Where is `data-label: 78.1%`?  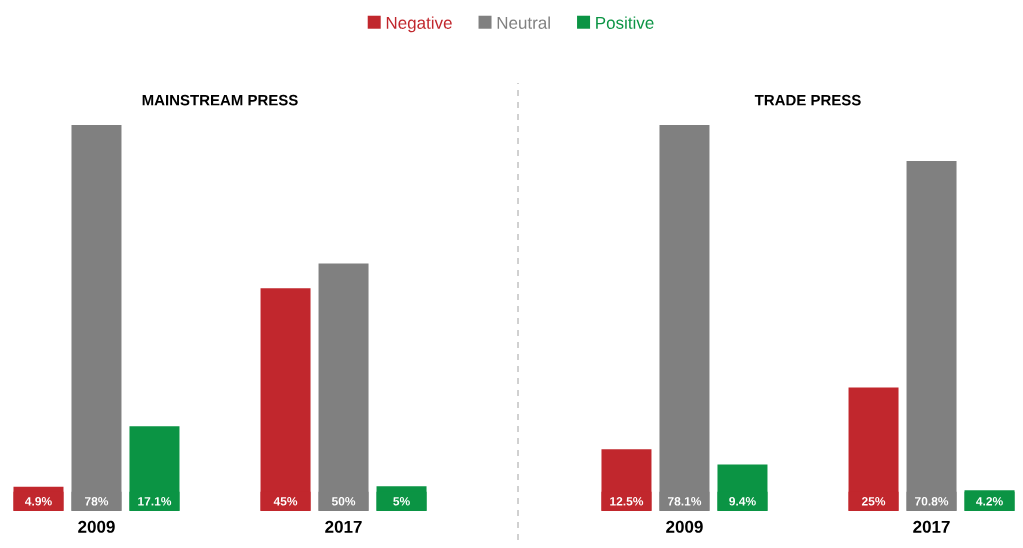 data-label: 78.1% is located at coordinates (684, 501).